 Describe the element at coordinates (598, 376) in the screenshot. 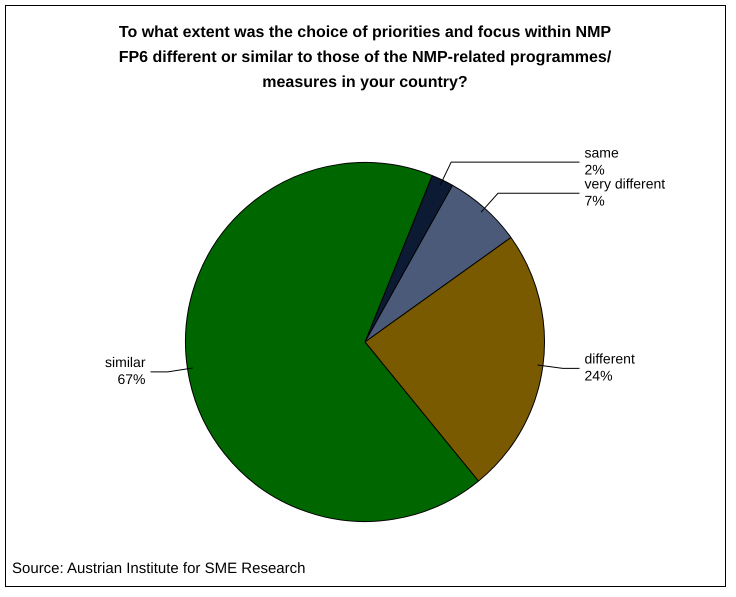

I see `data-label: 24%` at that location.